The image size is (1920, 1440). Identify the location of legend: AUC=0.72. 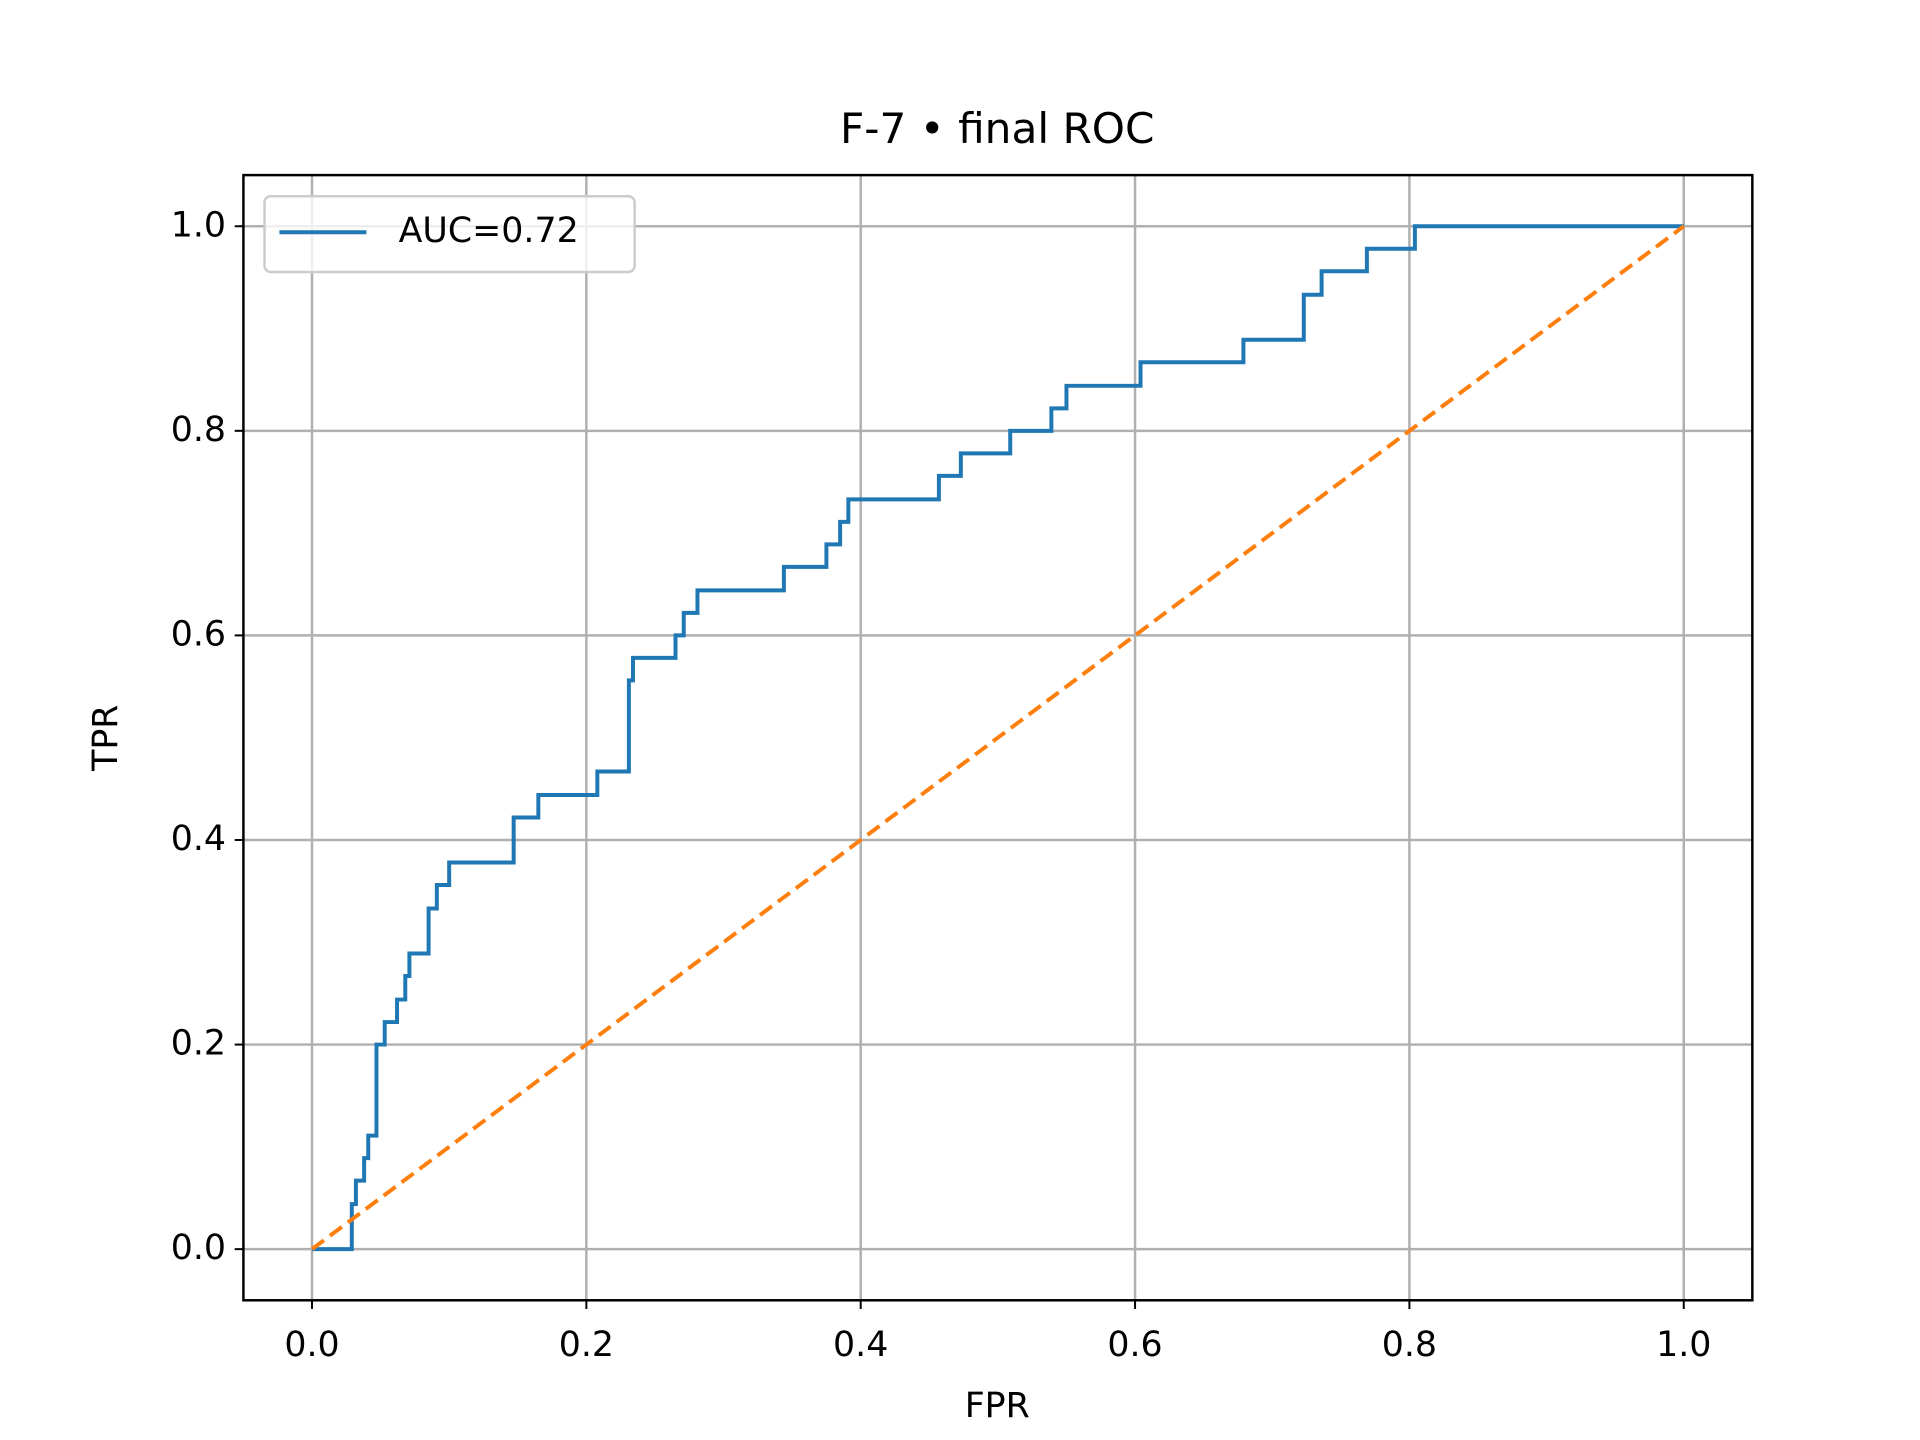
(449, 234).